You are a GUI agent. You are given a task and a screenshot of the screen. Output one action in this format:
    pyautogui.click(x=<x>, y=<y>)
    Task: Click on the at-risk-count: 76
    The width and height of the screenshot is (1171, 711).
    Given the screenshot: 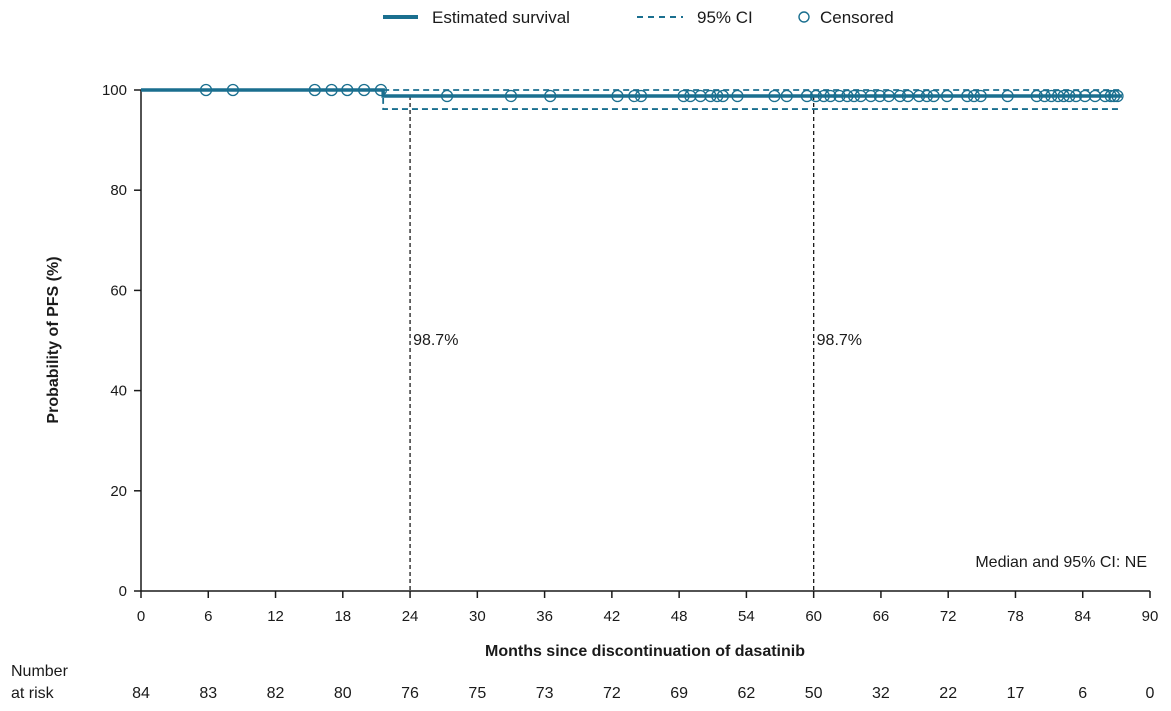 What is the action you would take?
    pyautogui.click(x=410, y=693)
    